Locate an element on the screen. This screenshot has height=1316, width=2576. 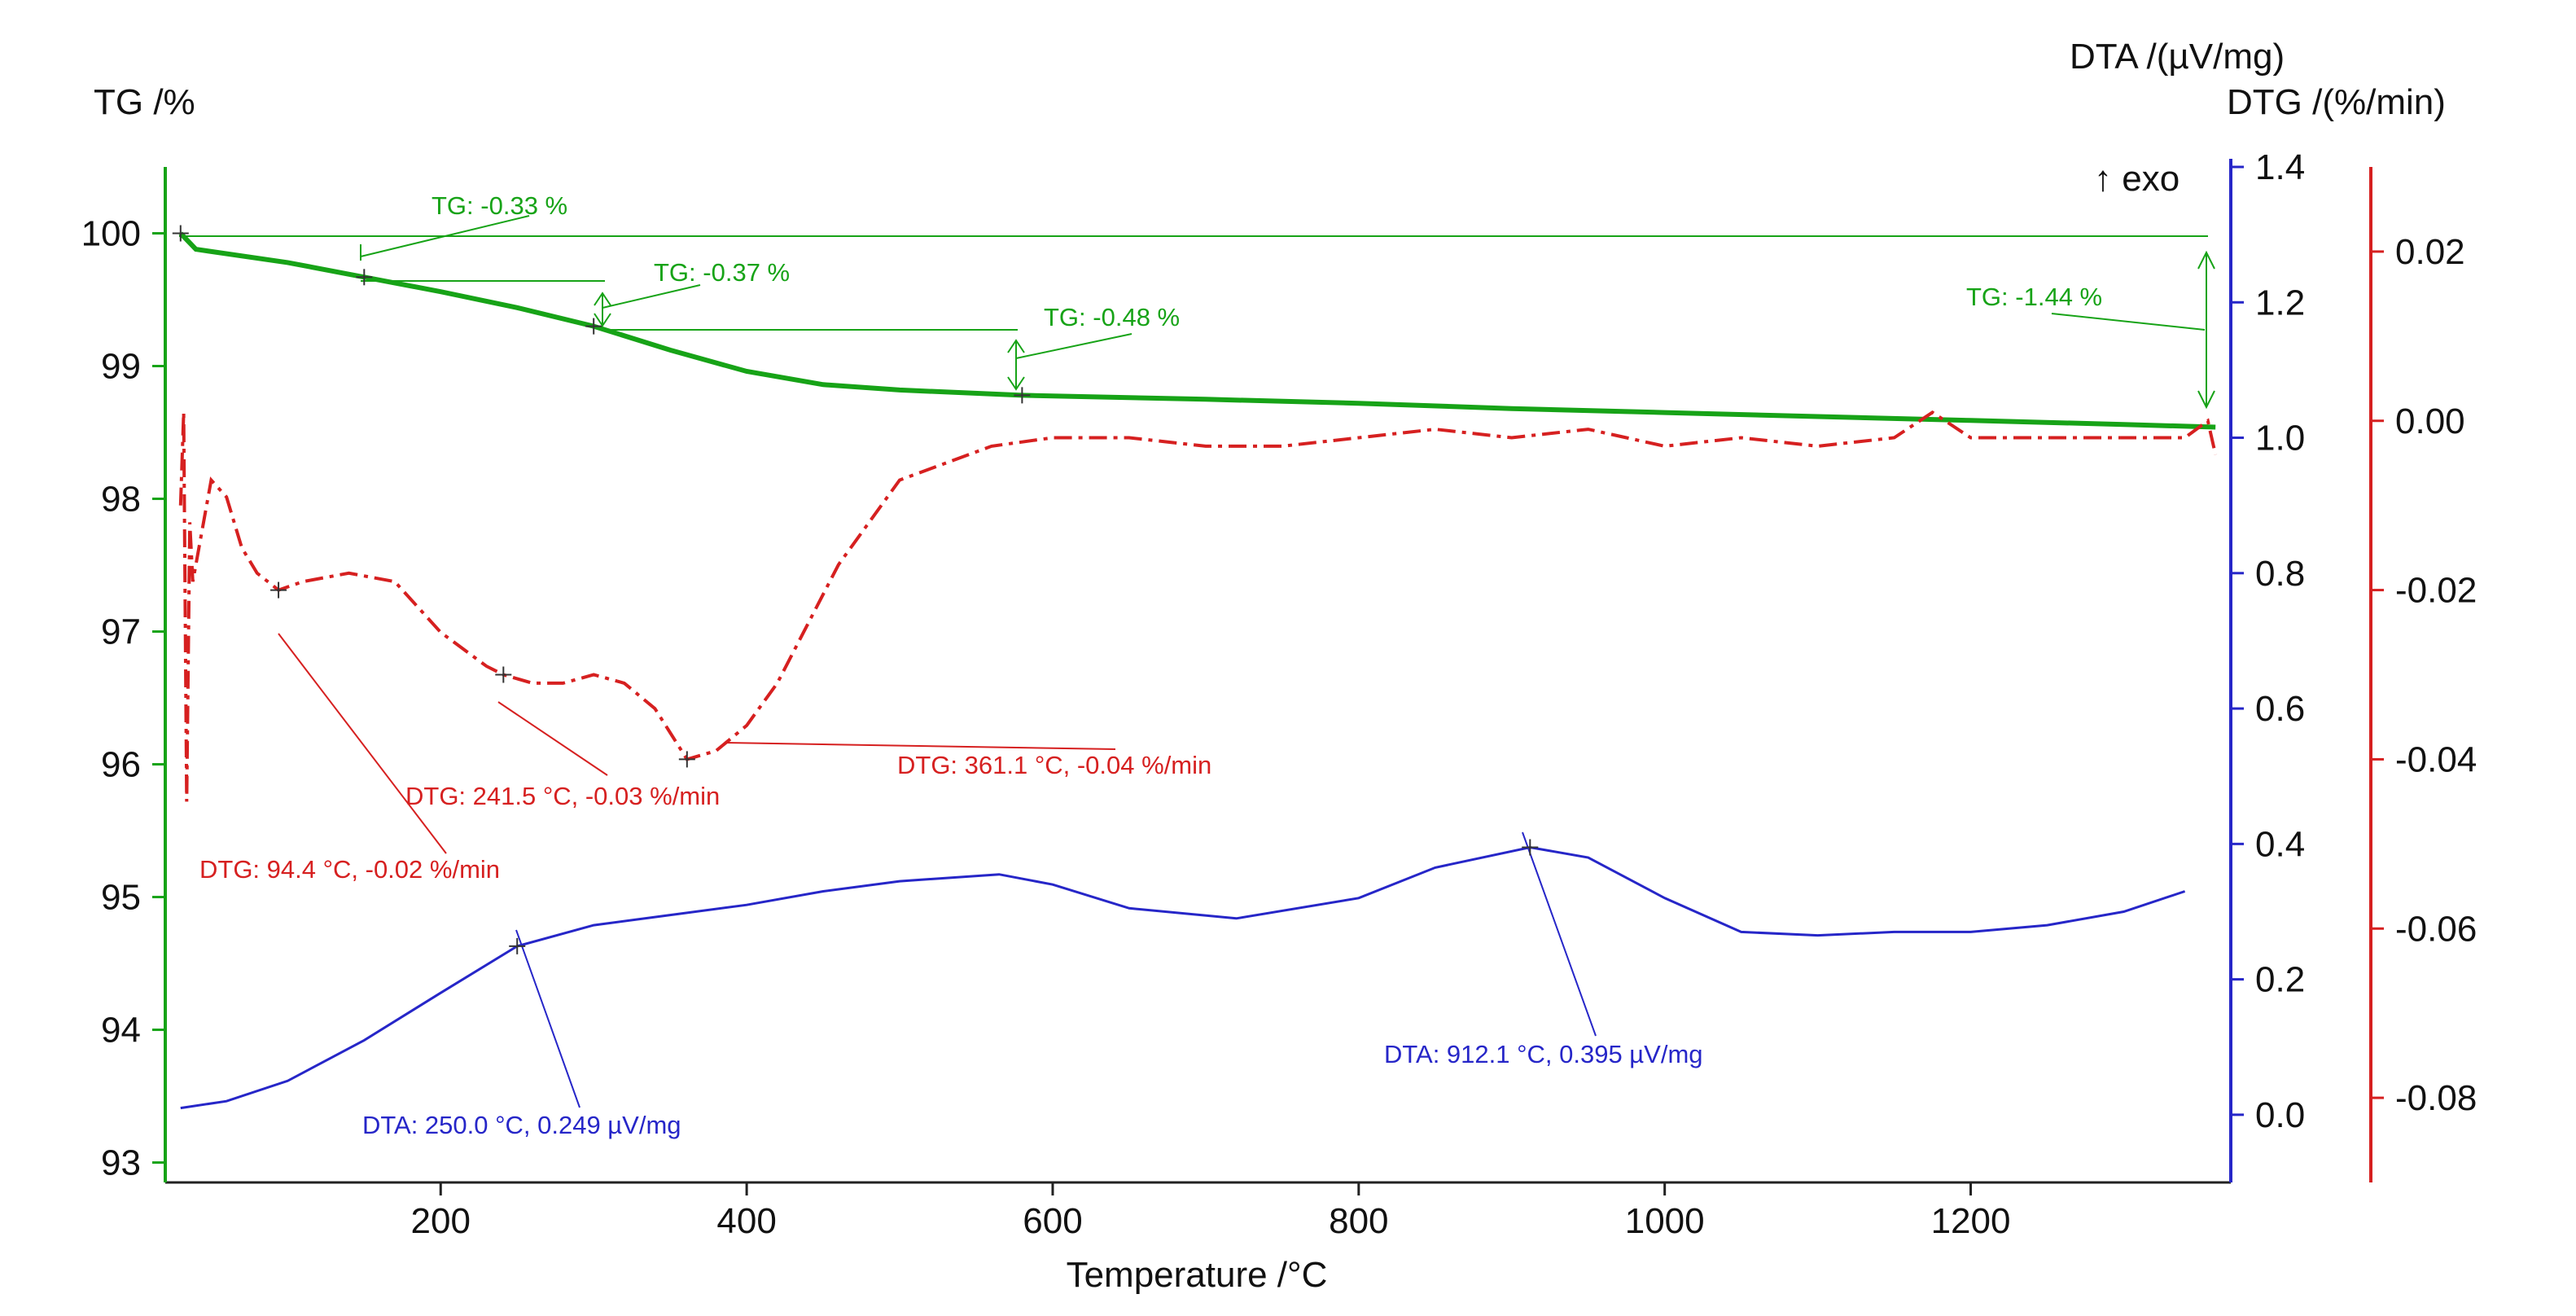
x-tick-label: 200 is located at coordinates (441, 1221).